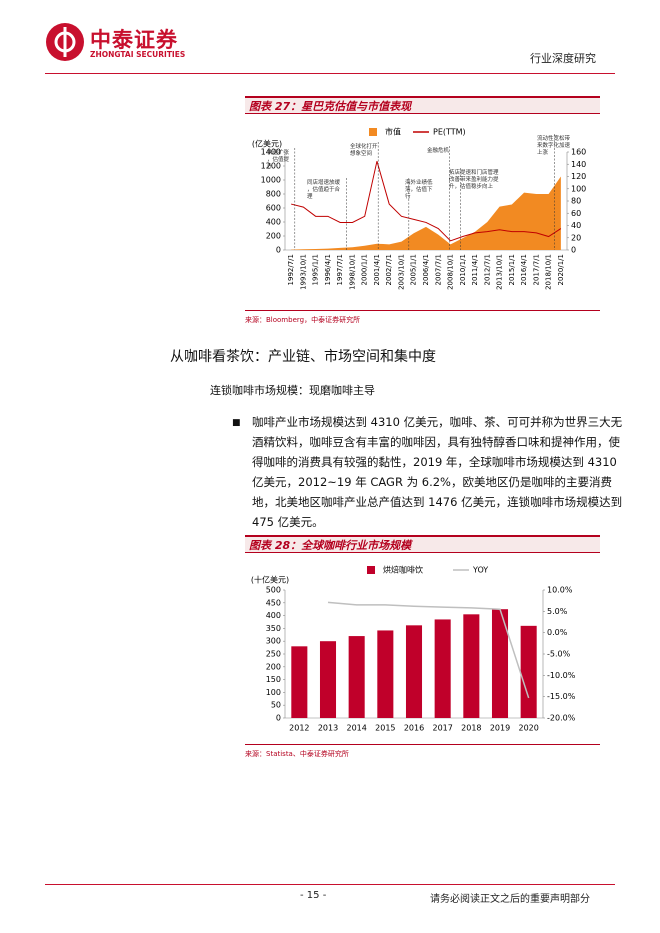 The height and width of the screenshot is (933, 660). Describe the element at coordinates (576, 225) in the screenshot. I see `y2-tick-label: 40` at that location.